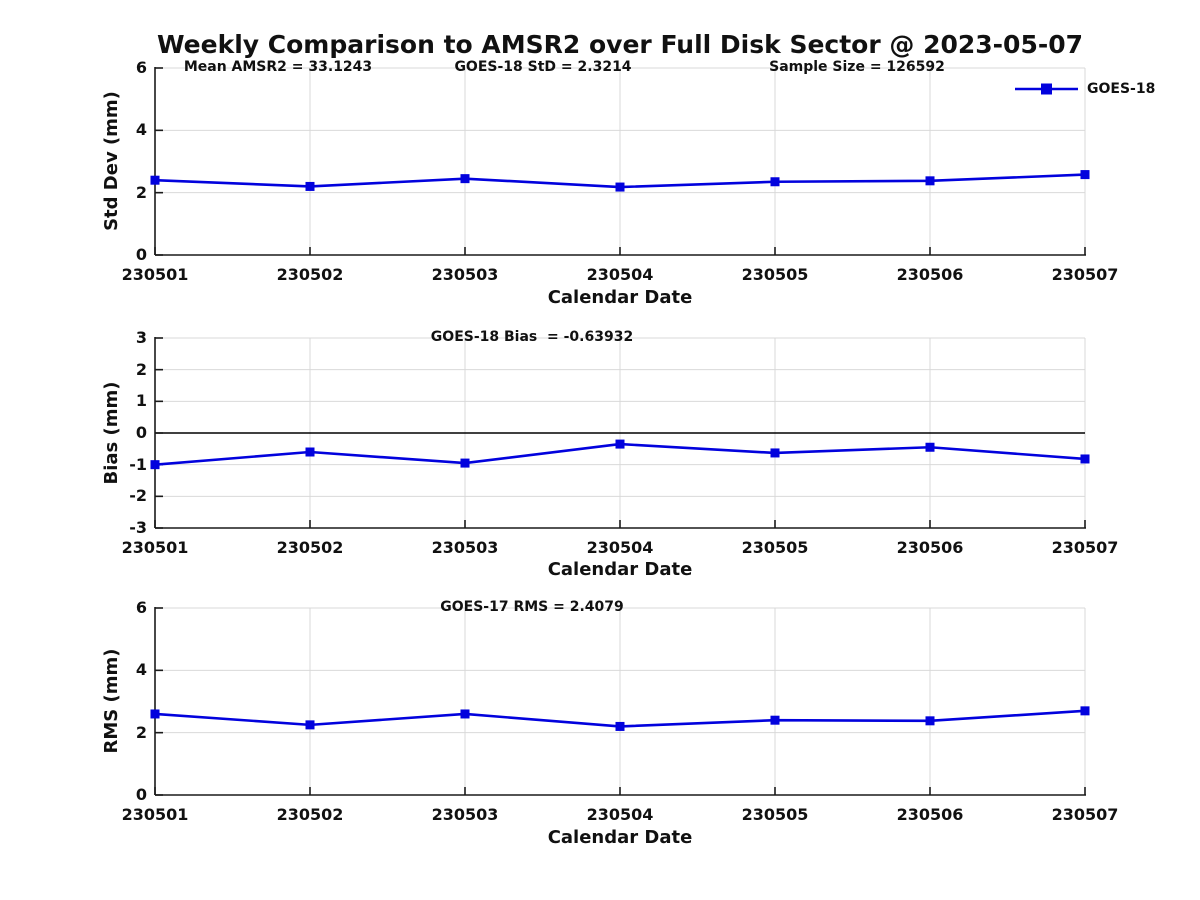 This screenshot has width=1200, height=900. I want to click on y-tick-label: -2, so click(138, 496).